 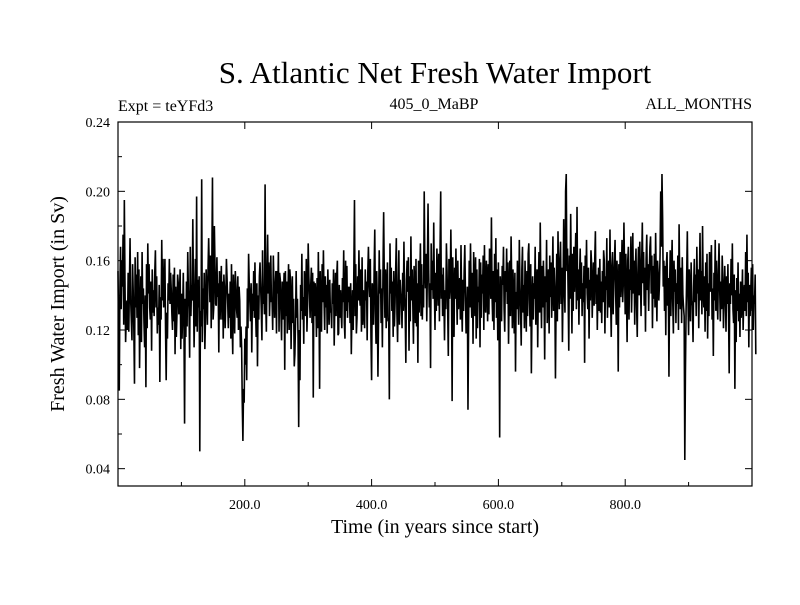 What do you see at coordinates (98, 123) in the screenshot?
I see `y-tick-label: 0.24` at bounding box center [98, 123].